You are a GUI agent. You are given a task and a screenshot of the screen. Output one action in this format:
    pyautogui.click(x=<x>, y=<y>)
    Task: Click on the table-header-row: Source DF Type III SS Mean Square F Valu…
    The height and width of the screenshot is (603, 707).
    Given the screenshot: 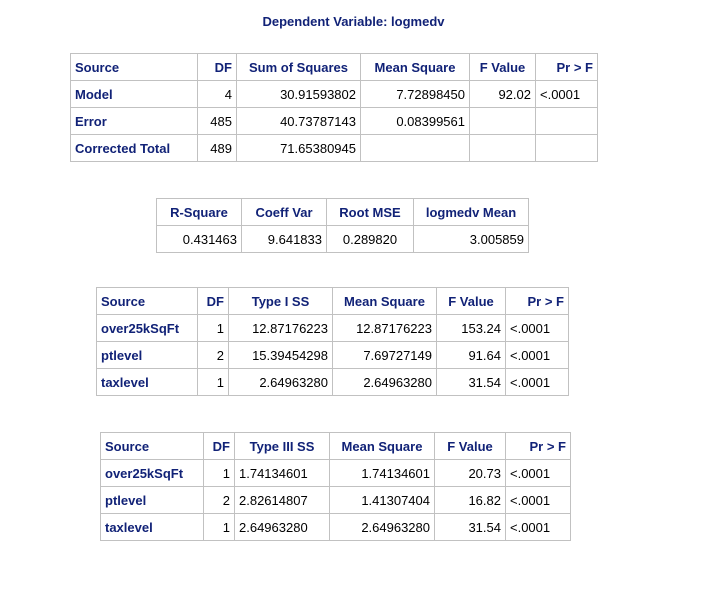 What is the action you would take?
    pyautogui.click(x=335, y=446)
    